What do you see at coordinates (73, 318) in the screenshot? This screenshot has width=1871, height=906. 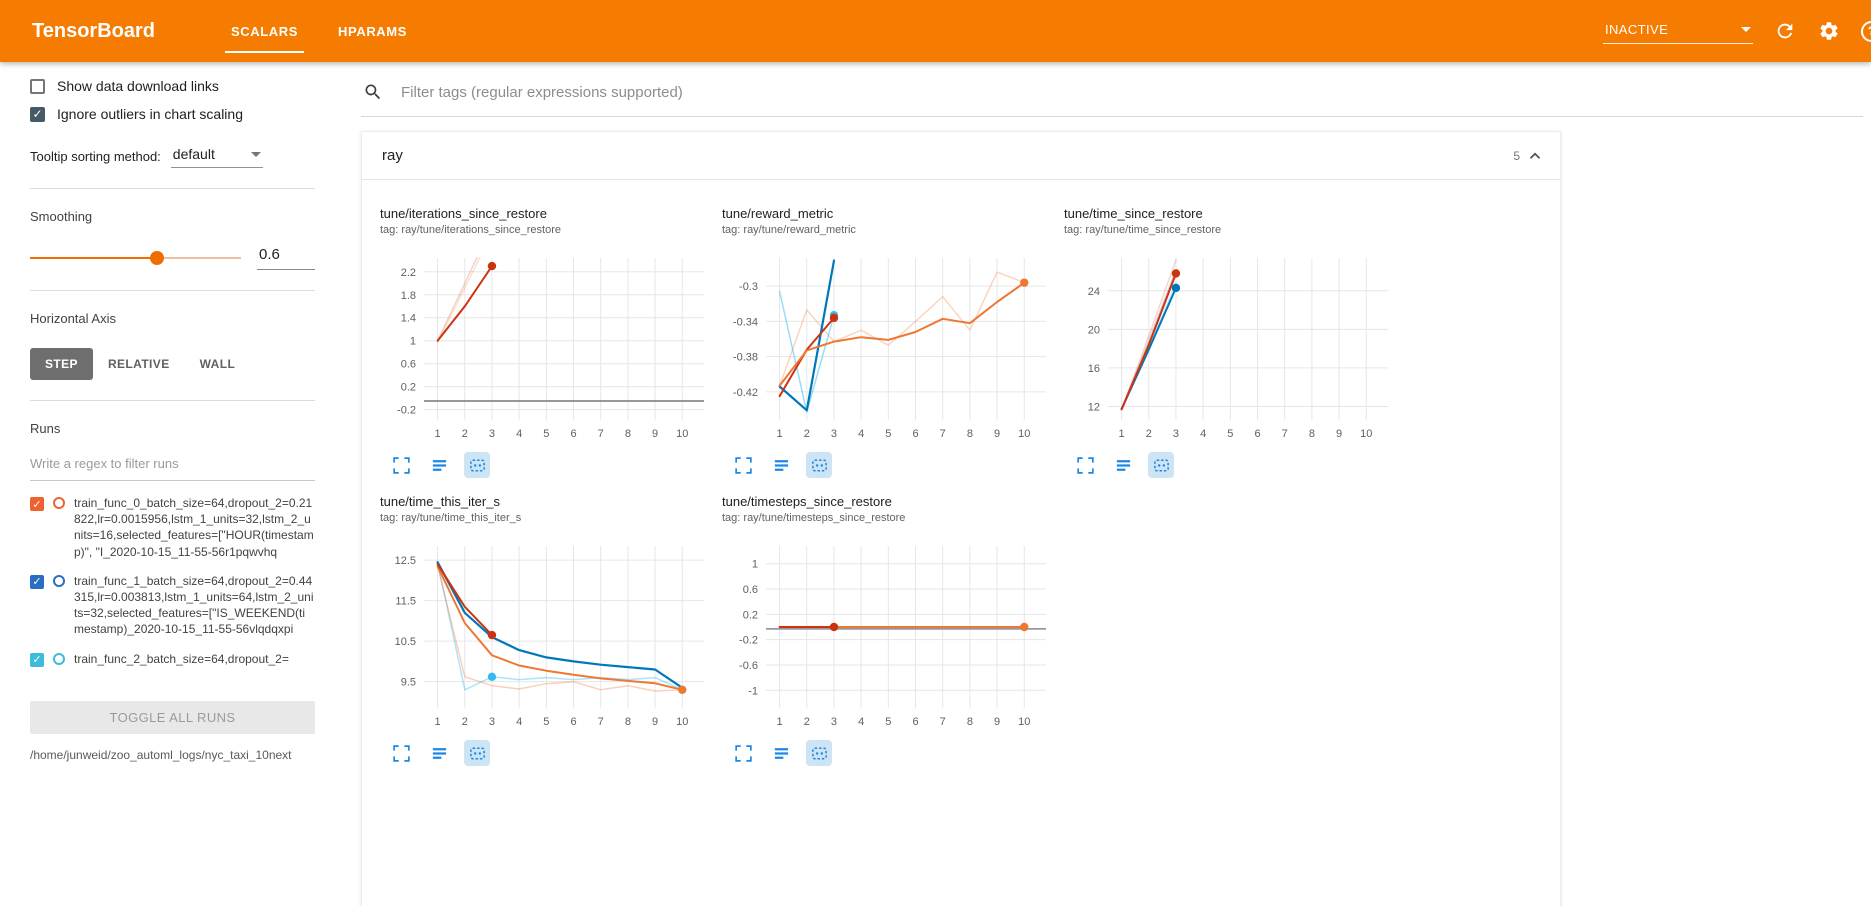 I see `horizontal-axis-label: Horizontal Axis` at bounding box center [73, 318].